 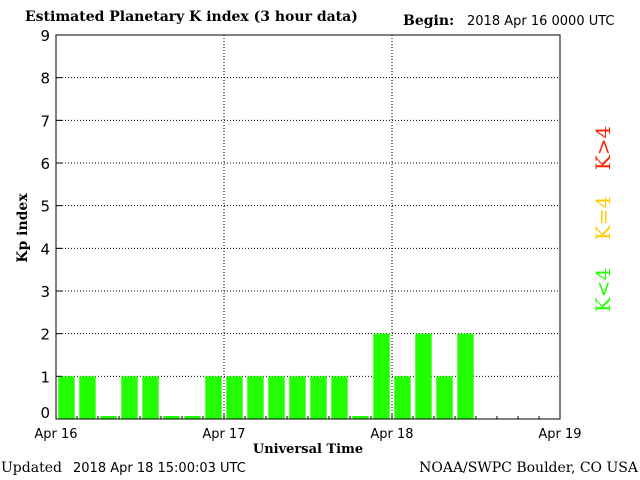 What do you see at coordinates (45, 164) in the screenshot?
I see `y-tick-label: 6` at bounding box center [45, 164].